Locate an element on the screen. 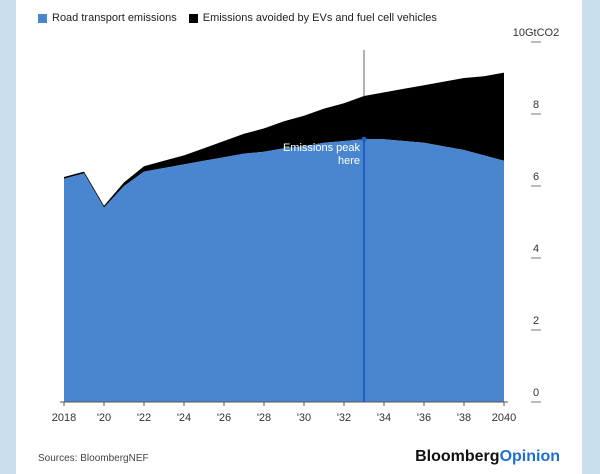 This screenshot has width=600, height=474. x-tick-label: '36 is located at coordinates (424, 418).